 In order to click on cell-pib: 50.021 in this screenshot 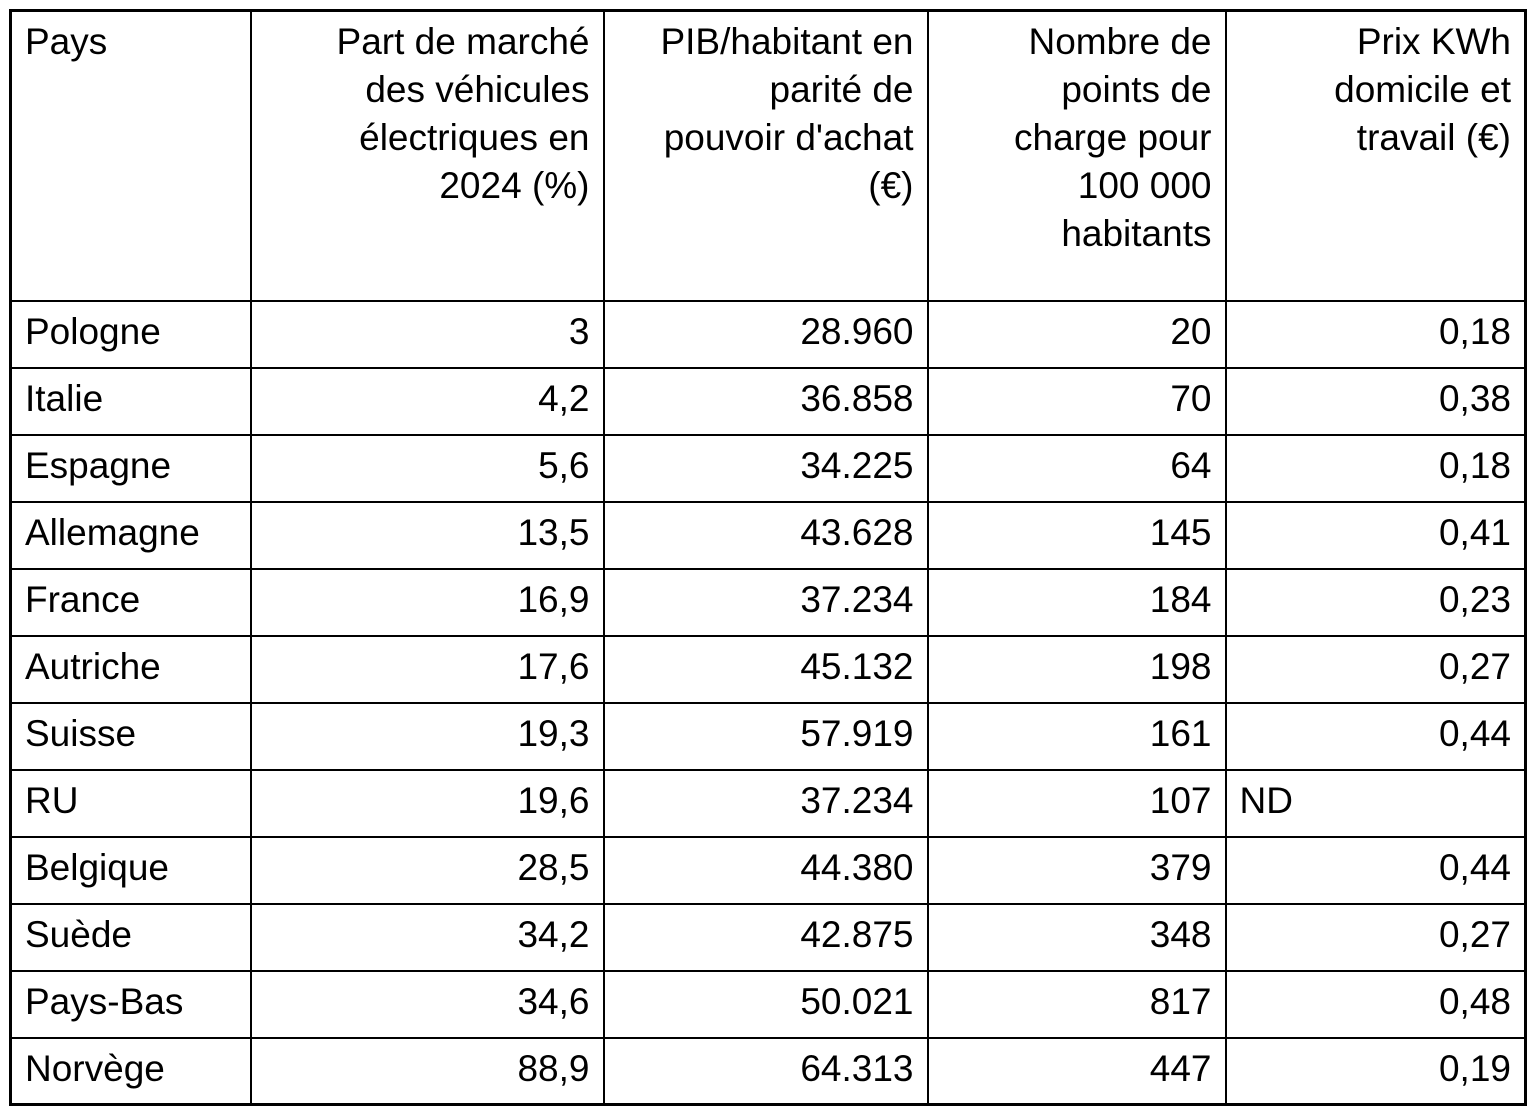, I will do `click(765, 1004)`.